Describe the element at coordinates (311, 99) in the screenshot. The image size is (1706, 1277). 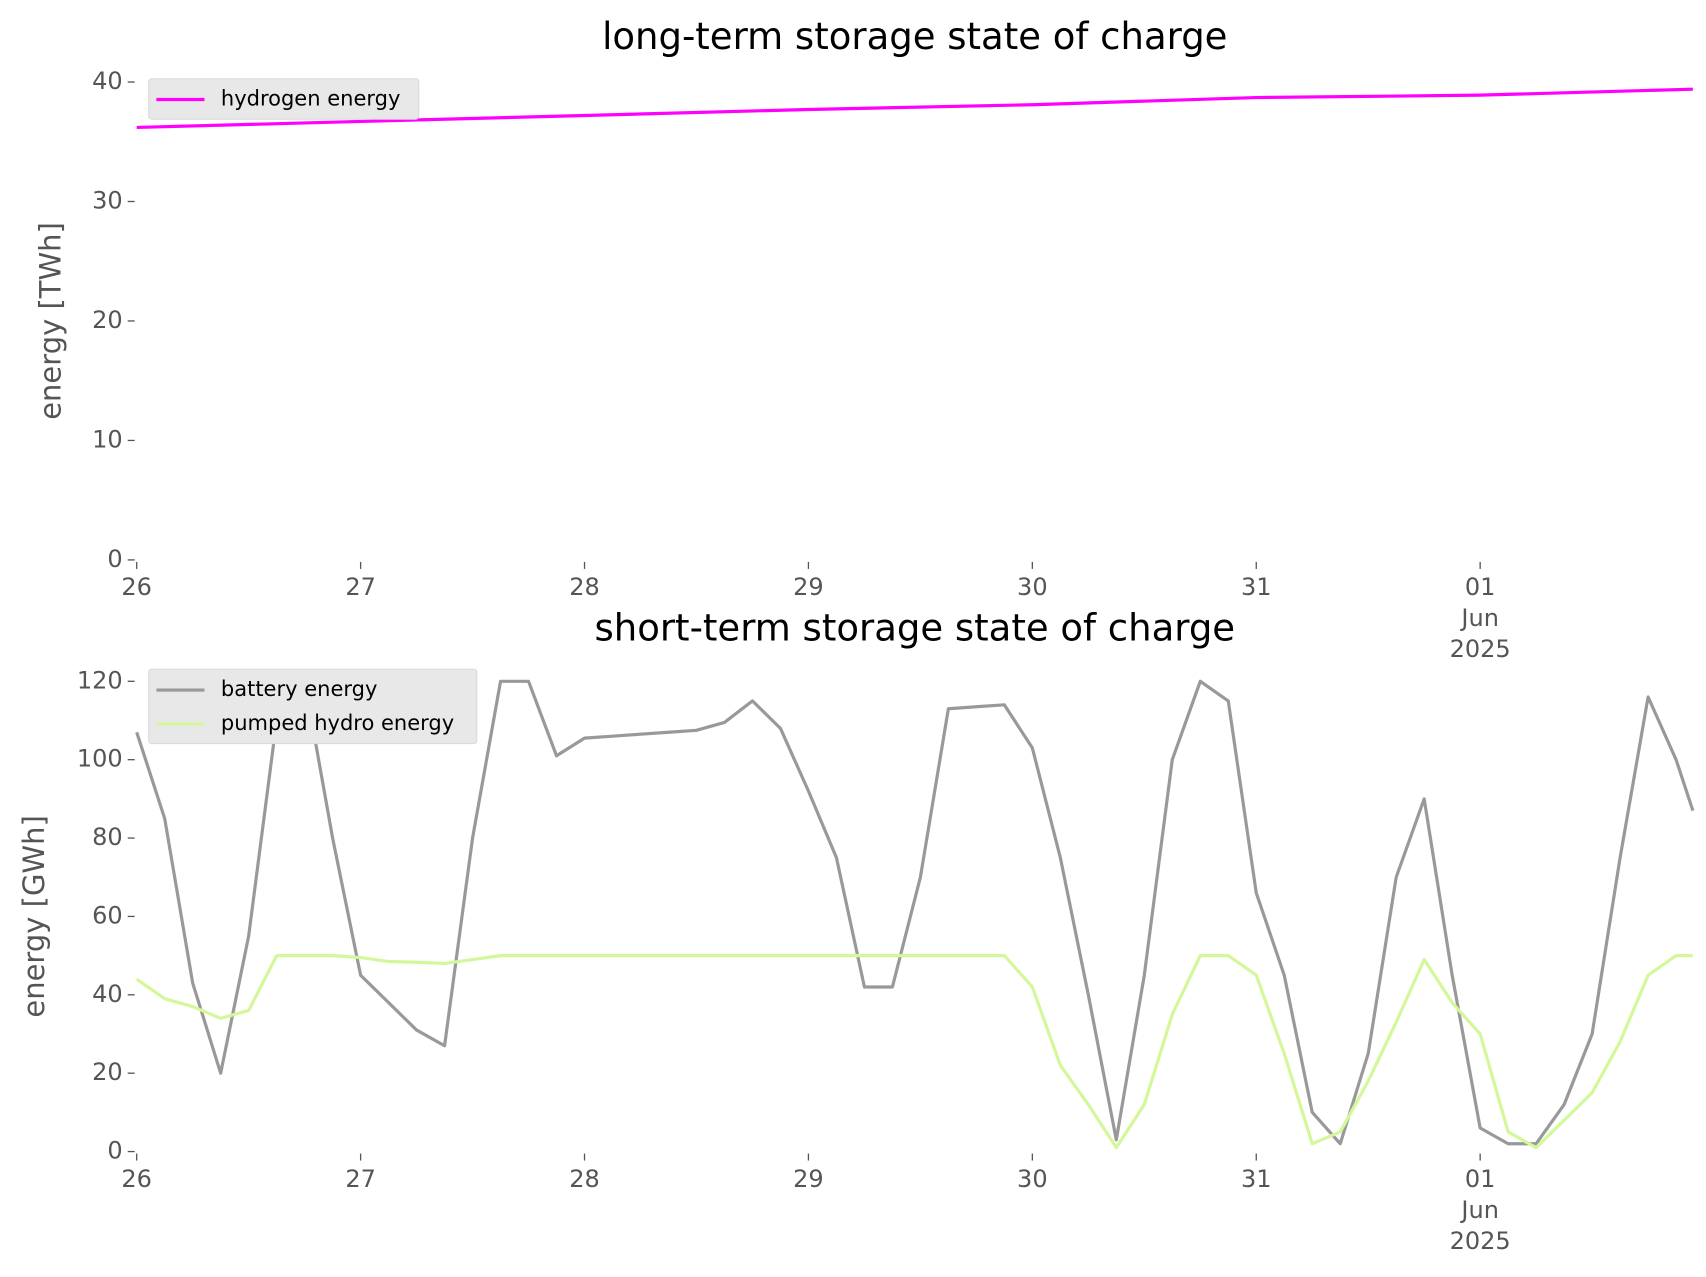
I see `legend-label: hydrogen energy` at that location.